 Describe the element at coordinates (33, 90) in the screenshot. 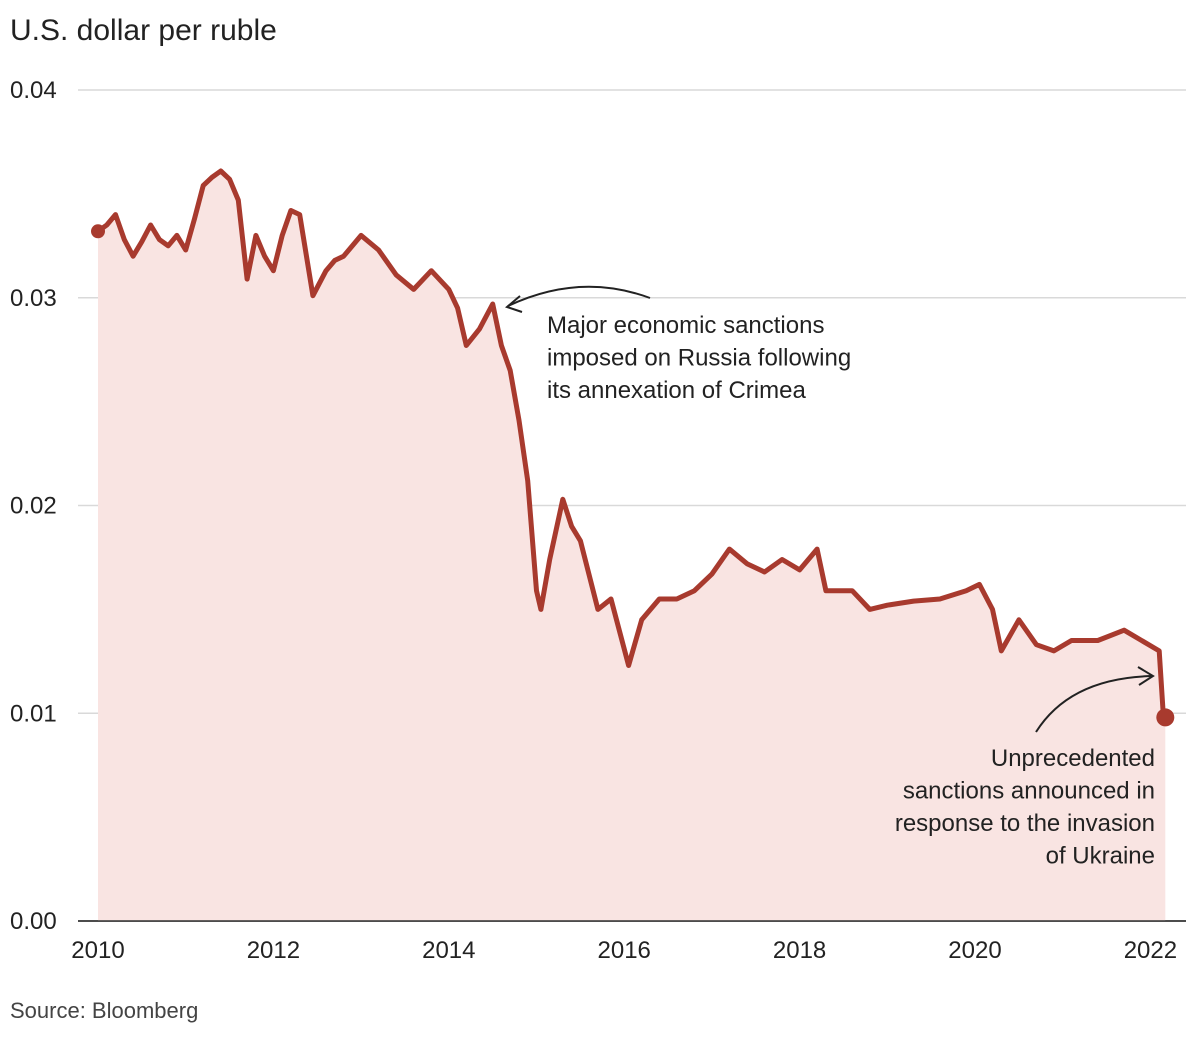

I see `y-tick-label: 0.04` at that location.